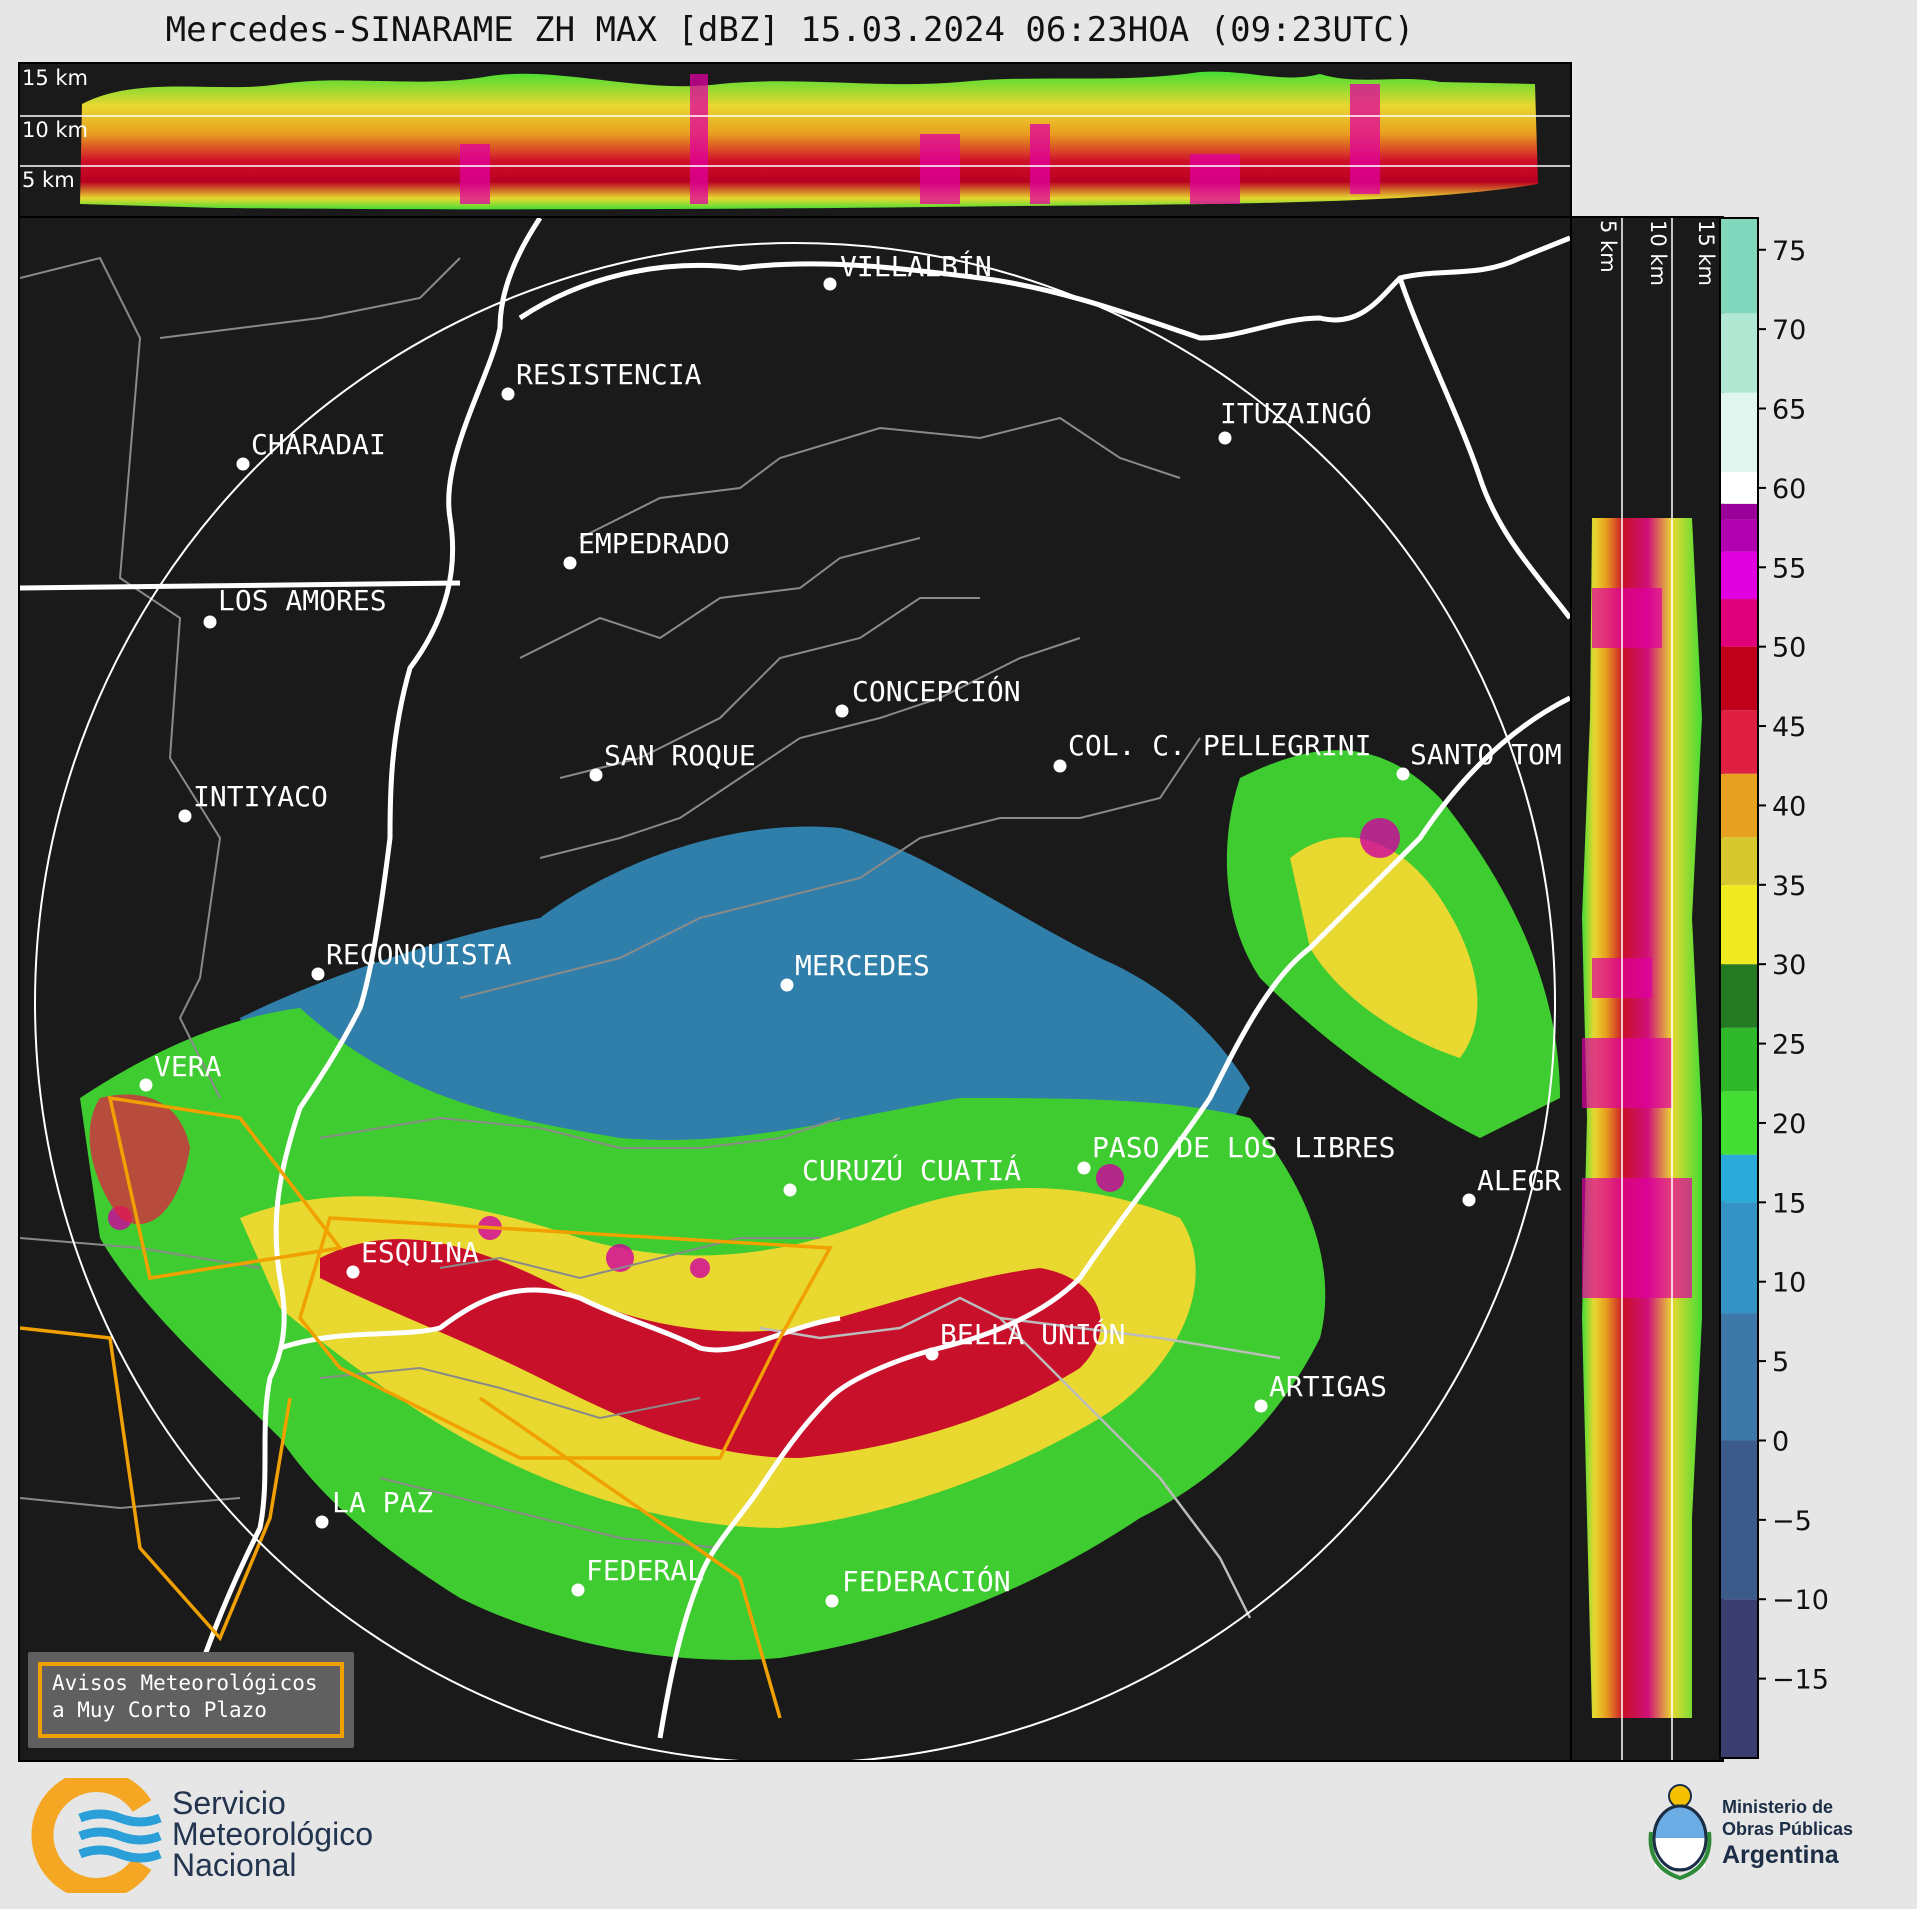 The image size is (1917, 1909). I want to click on colorbar-frame, so click(1739, 988).